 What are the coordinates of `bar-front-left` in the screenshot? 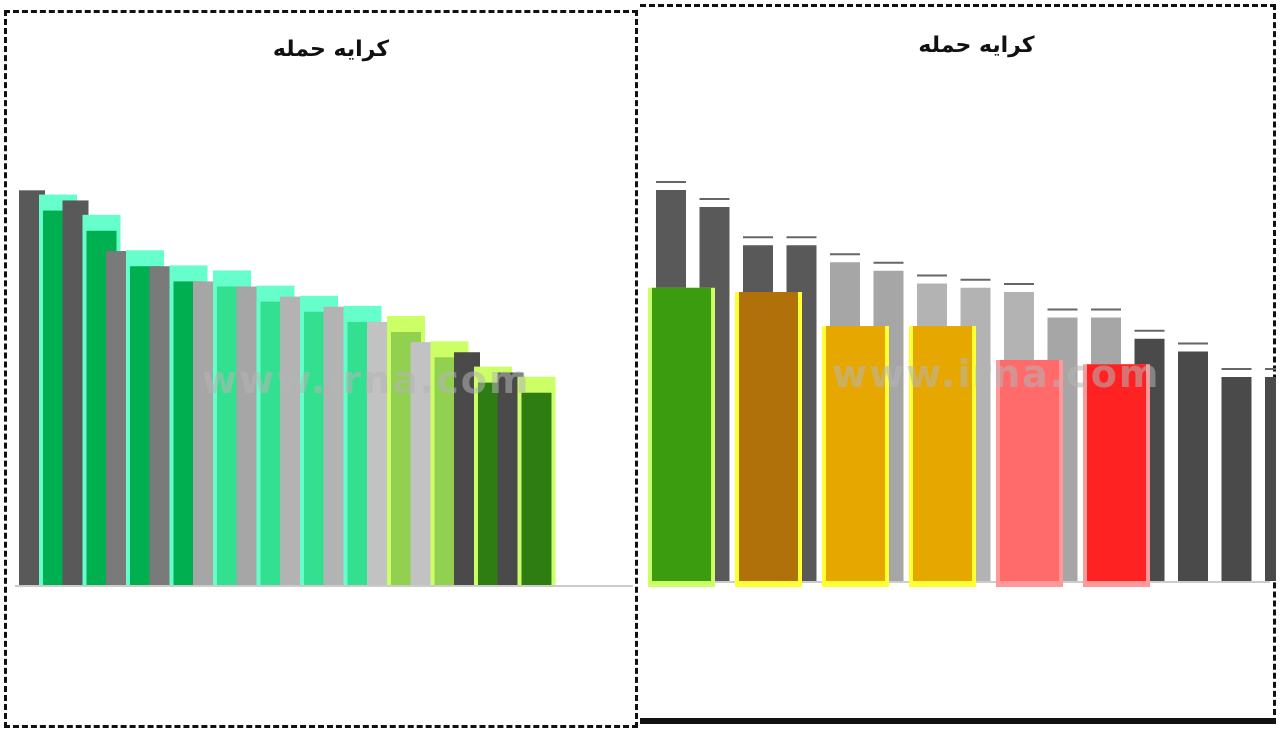 It's located at (536, 488).